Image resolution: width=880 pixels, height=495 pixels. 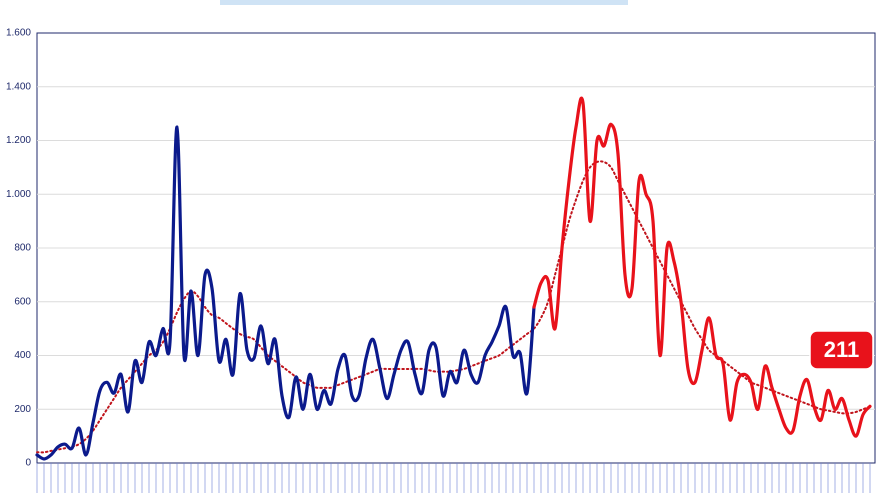 I want to click on y-tick-label: 400, so click(x=22, y=355).